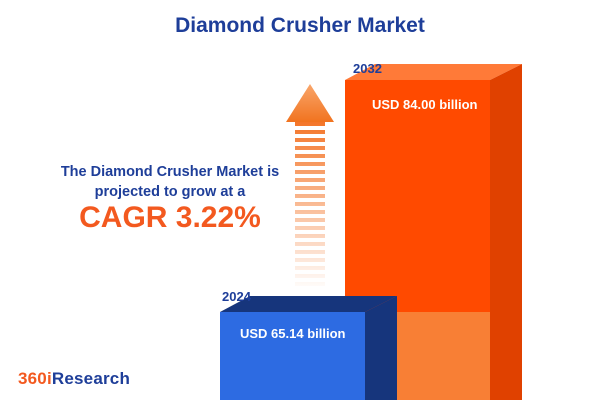 This screenshot has height=400, width=600. I want to click on category-label-2032: 2032, so click(367, 68).